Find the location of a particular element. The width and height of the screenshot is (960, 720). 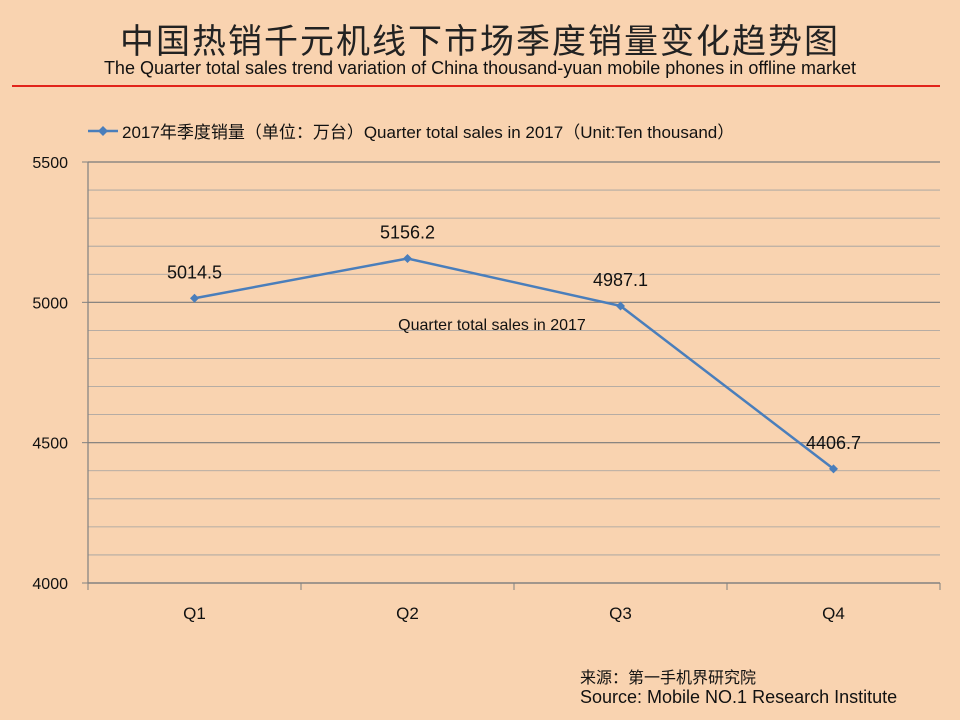

data-label: 4406.7 is located at coordinates (833, 443).